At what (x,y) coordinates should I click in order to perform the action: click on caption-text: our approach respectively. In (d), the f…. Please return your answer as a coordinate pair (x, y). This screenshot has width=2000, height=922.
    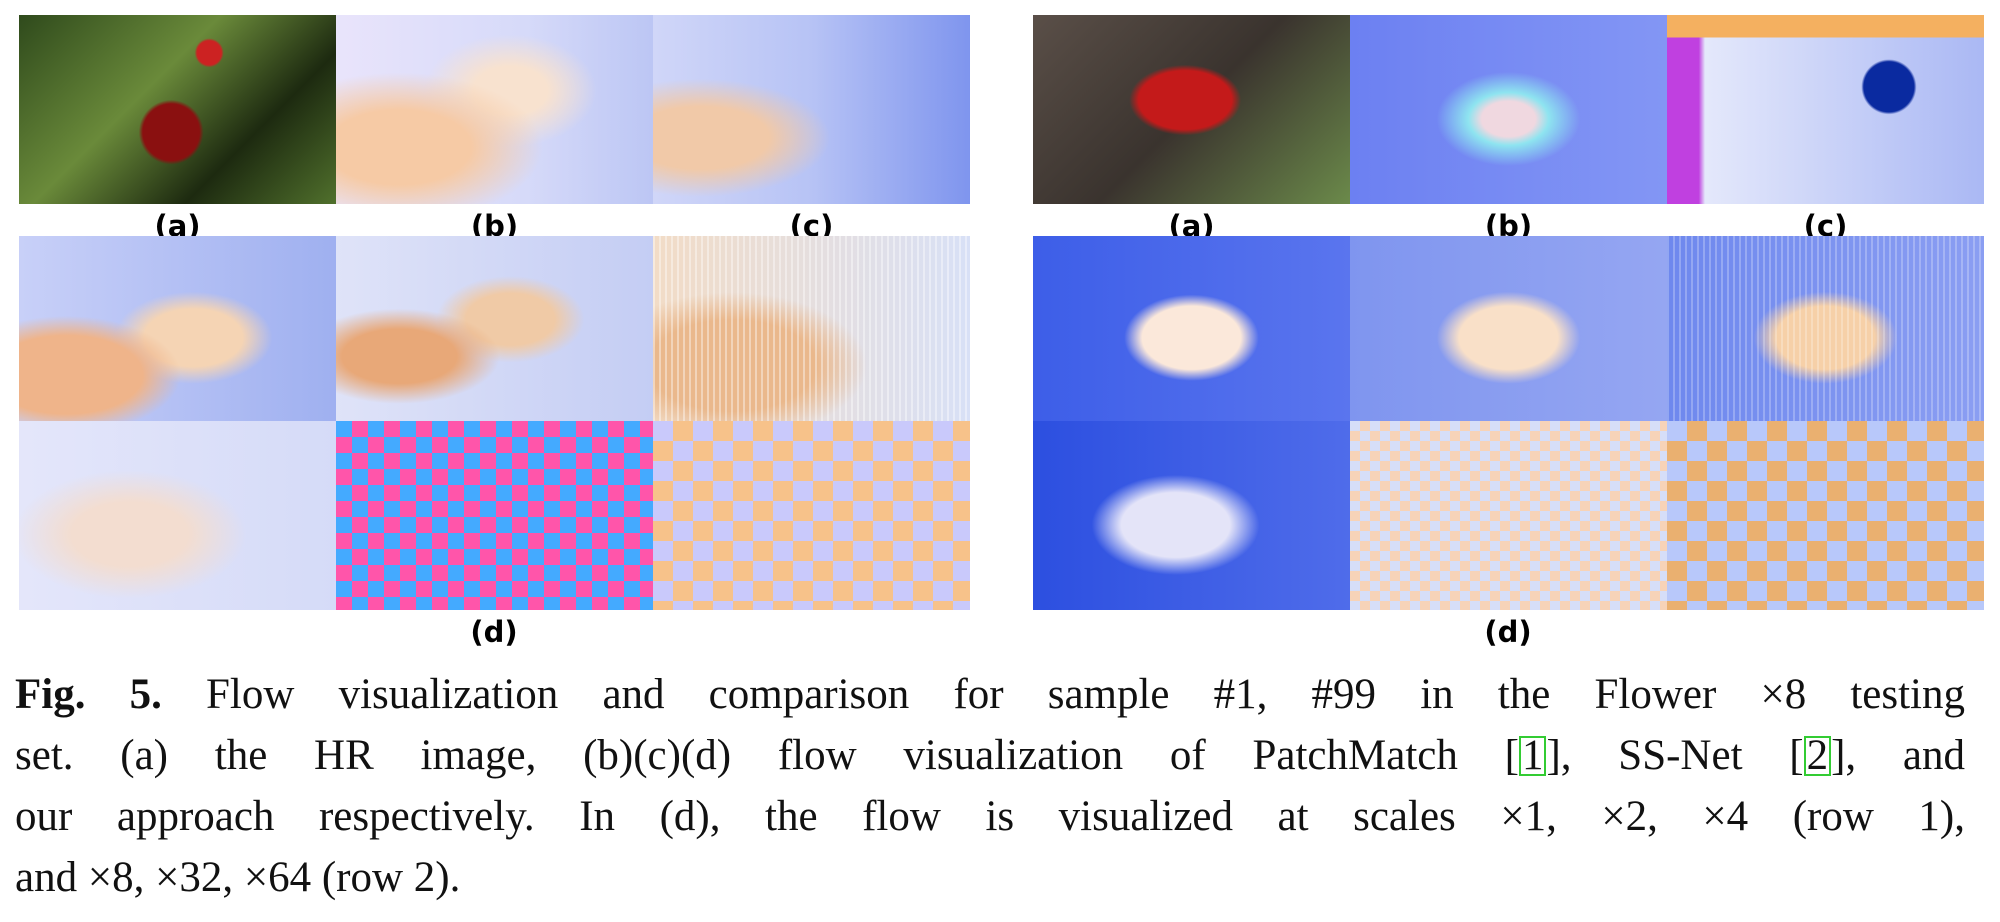
    Looking at the image, I should click on (990, 816).